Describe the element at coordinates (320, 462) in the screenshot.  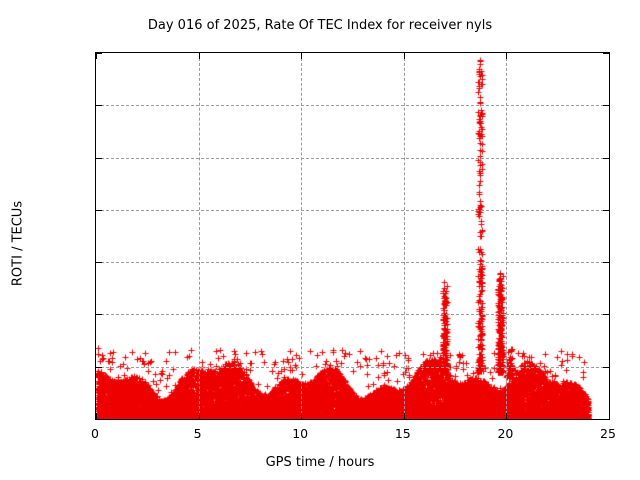
I see `x-axis-title: GPS time / hours` at that location.